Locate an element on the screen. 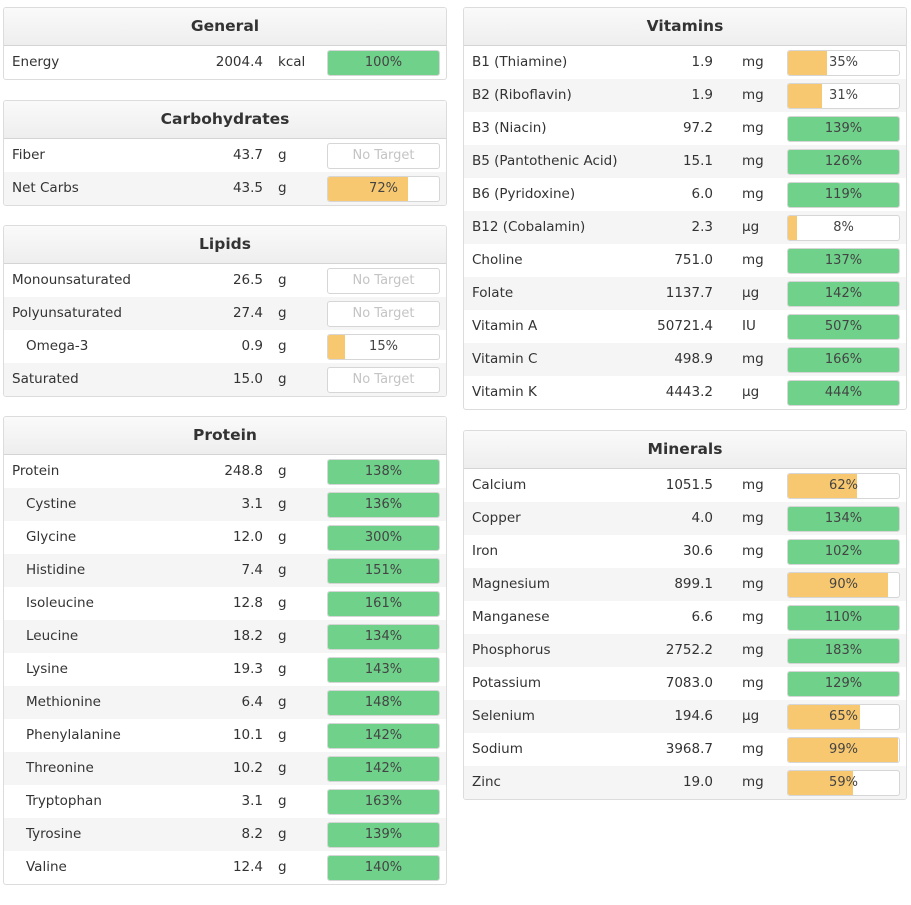 Image resolution: width=911 pixels, height=905 pixels. nutrient-row-glycine: Glycine 12.0 g 300% is located at coordinates (225, 537).